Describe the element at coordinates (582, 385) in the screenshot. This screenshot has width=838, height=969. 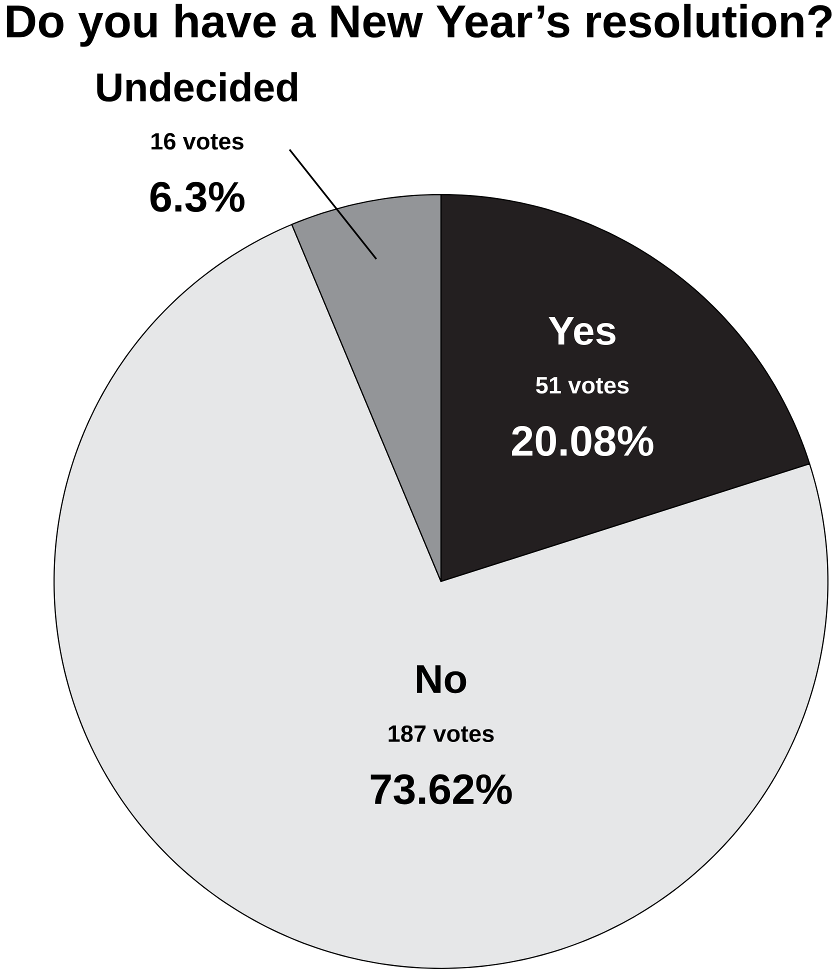
I see `text: 51 votes` at that location.